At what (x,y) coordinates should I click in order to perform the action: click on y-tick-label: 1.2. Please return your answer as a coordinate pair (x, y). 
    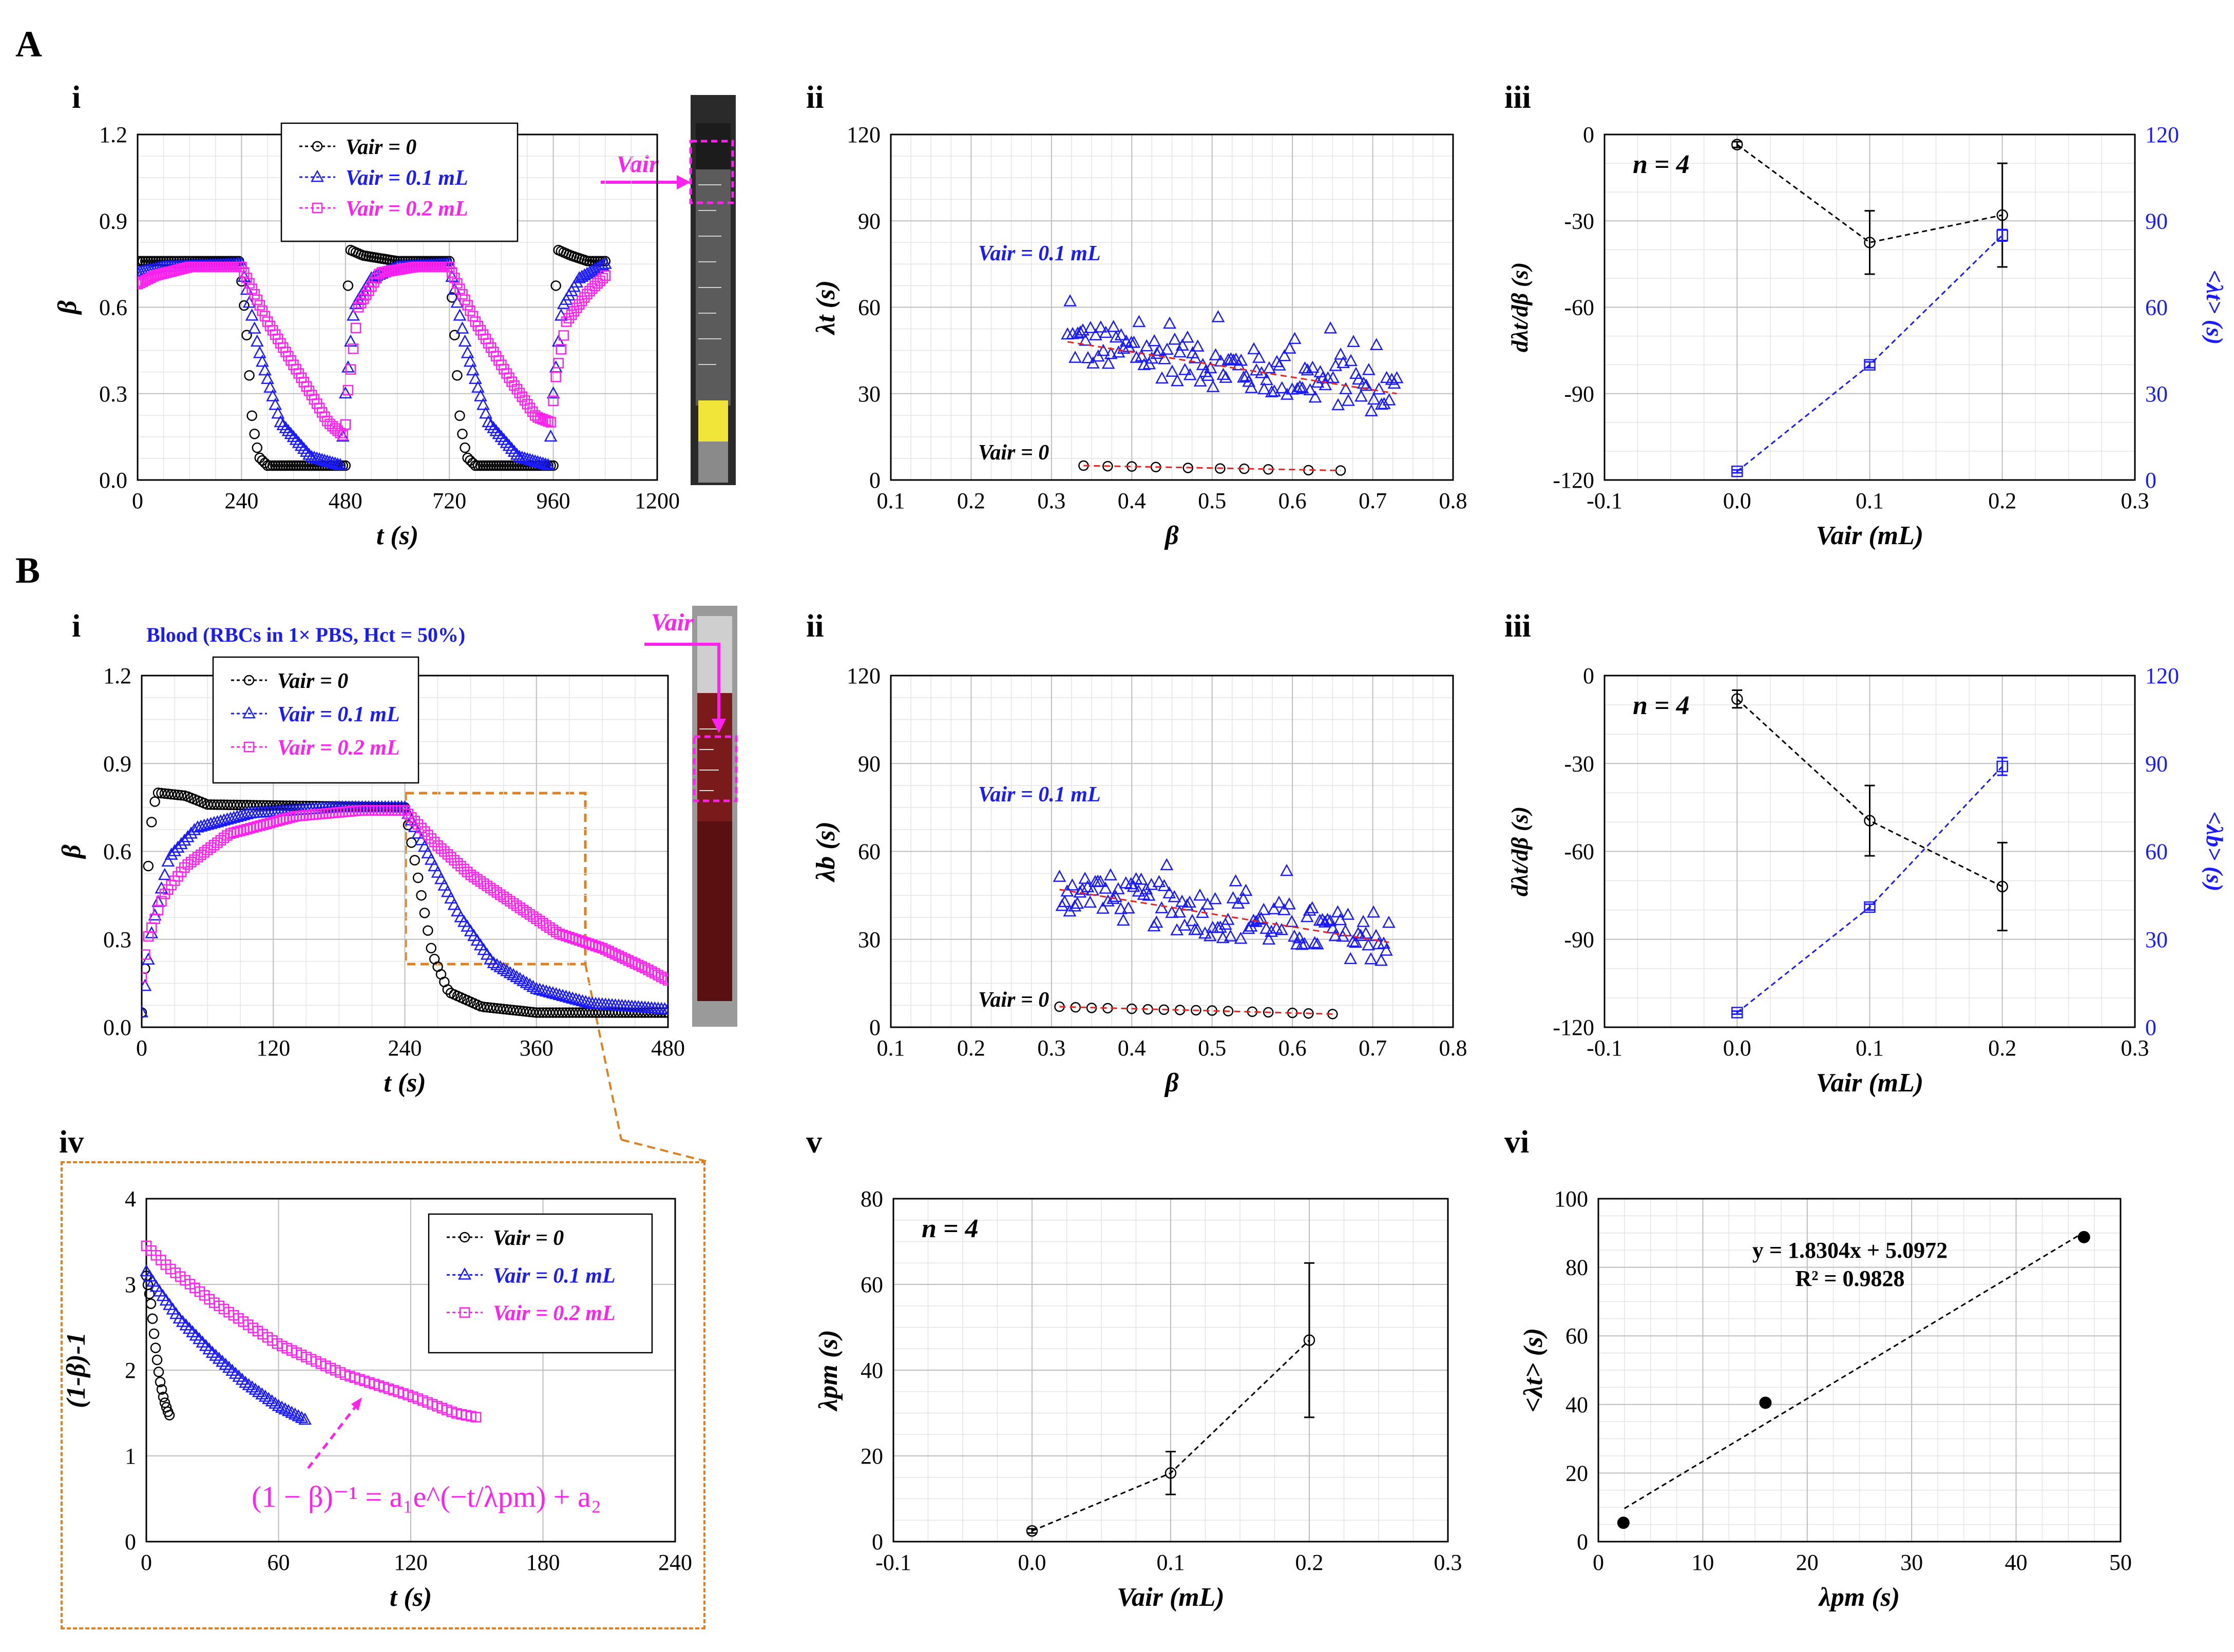
    Looking at the image, I should click on (113, 134).